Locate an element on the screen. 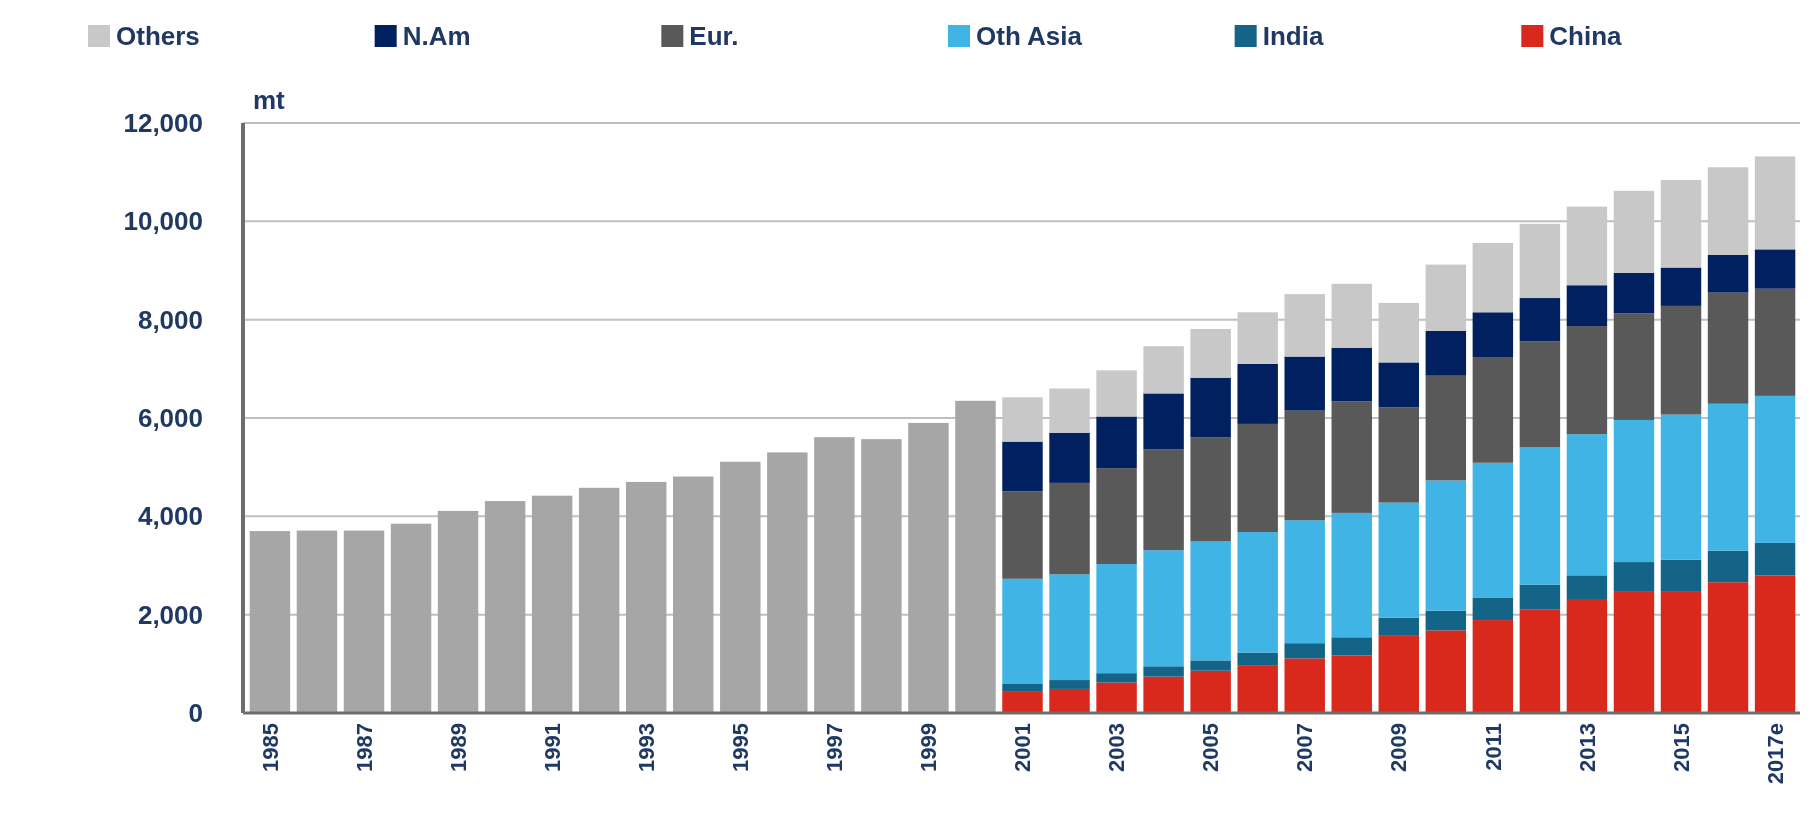 Image resolution: width=1818 pixels, height=818 pixels. x-tick-label: 1995 is located at coordinates (740, 747).